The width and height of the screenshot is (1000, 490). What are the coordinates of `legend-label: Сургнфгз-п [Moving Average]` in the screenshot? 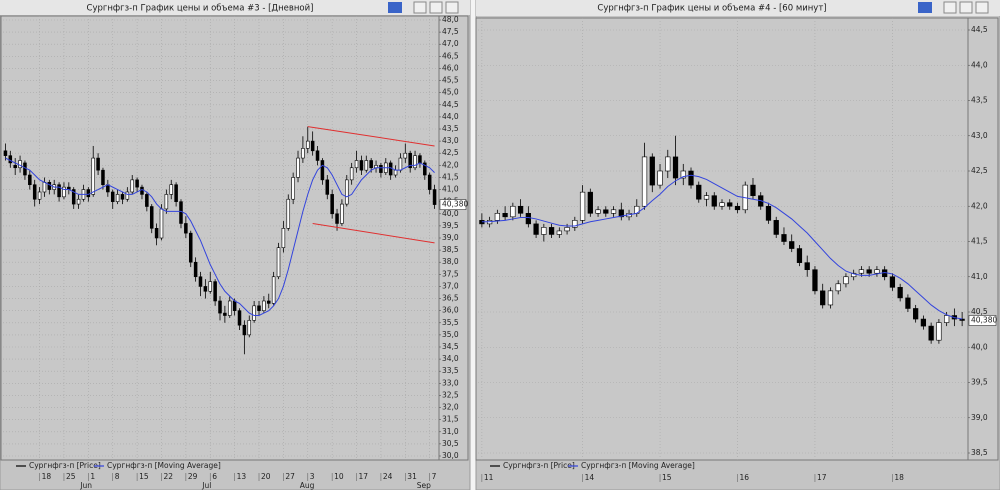 It's located at (638, 465).